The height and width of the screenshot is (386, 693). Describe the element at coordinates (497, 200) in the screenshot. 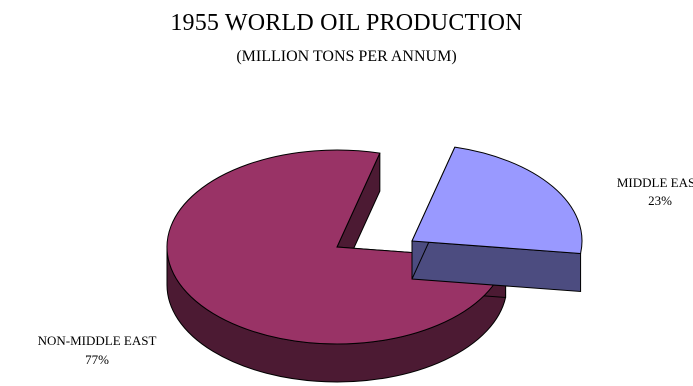

I see `slice-top-middle-east` at that location.